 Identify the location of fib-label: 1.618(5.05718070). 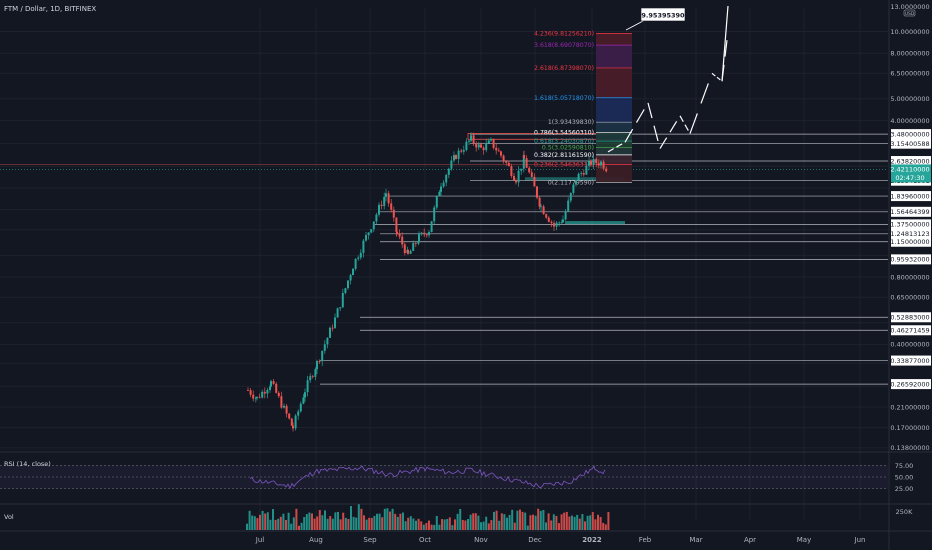
(564, 98).